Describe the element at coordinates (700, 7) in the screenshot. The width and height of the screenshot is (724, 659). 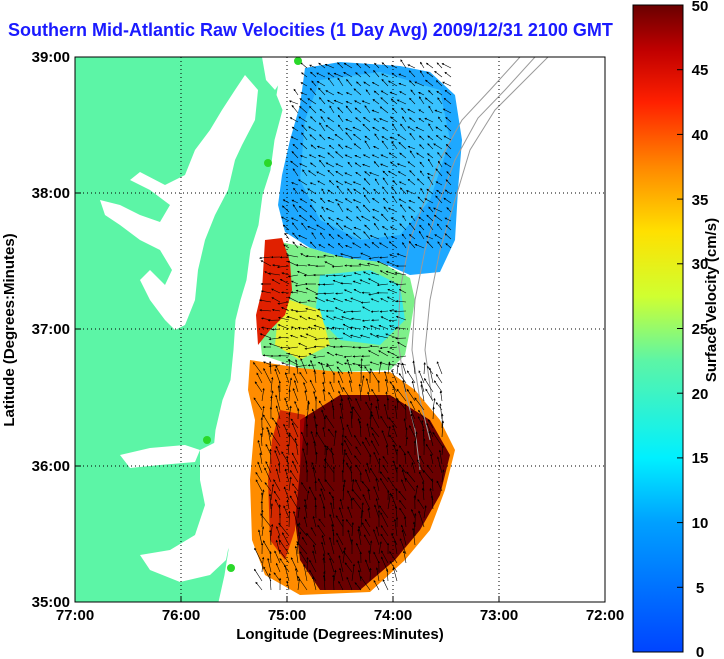
I see `colorbar-tick-label: 50` at that location.